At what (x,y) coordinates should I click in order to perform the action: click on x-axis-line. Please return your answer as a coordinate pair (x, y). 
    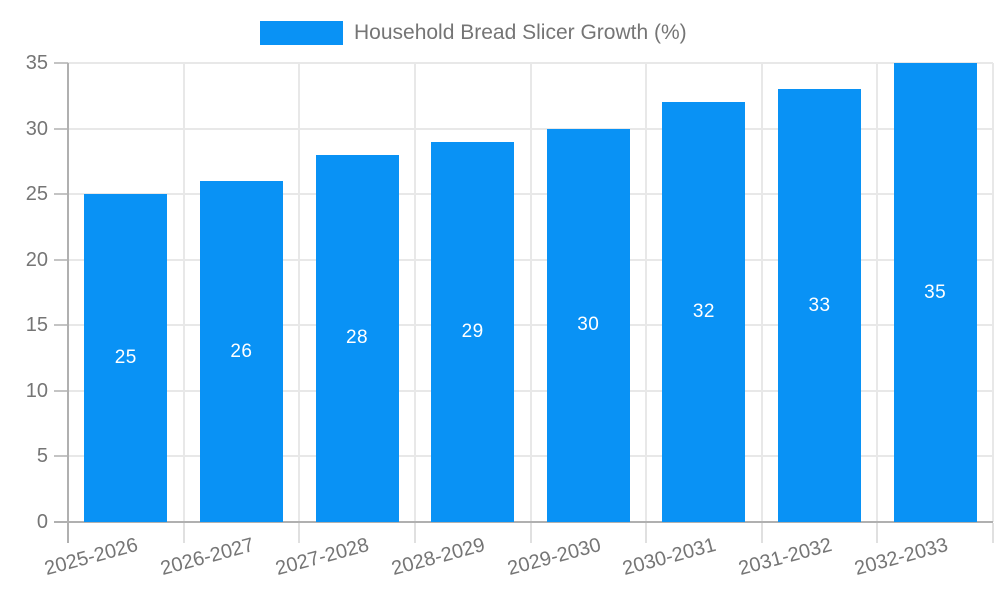
    Looking at the image, I should click on (523, 522).